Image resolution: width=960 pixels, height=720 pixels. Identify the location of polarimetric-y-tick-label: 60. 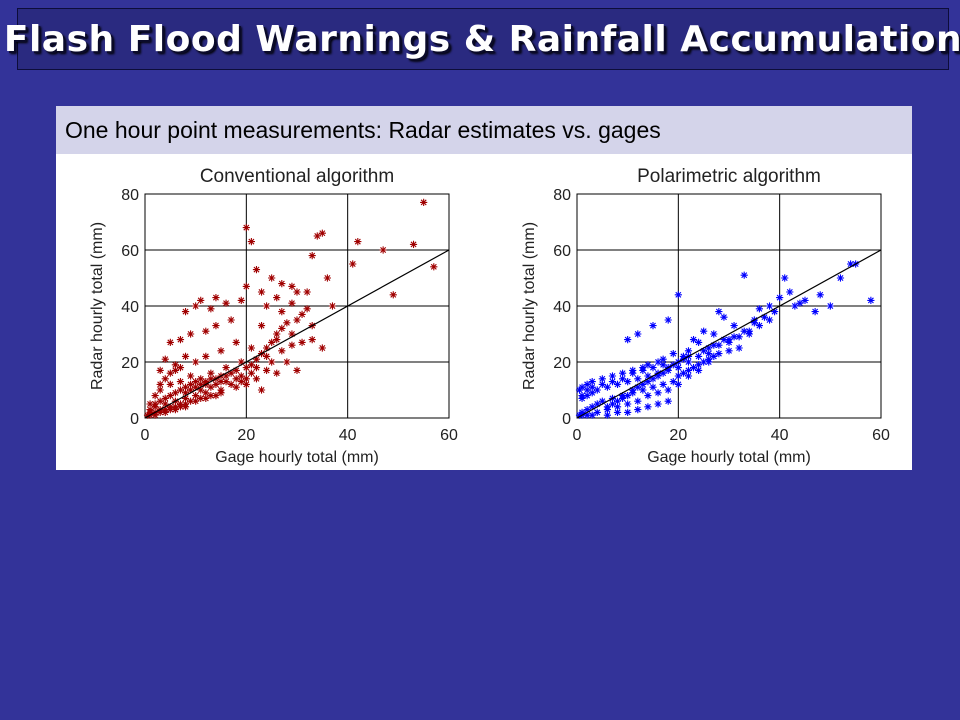
(562, 251).